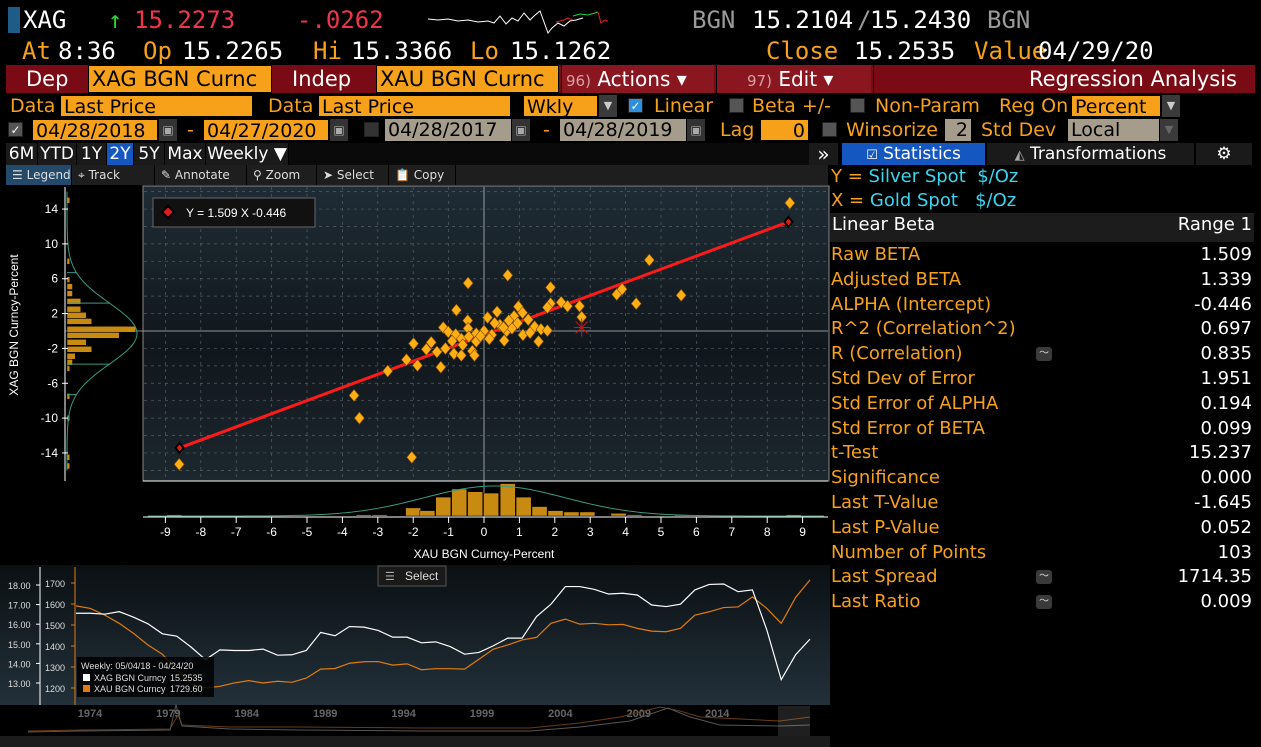 The image size is (1261, 747). I want to click on range2-dash: -, so click(546, 130).